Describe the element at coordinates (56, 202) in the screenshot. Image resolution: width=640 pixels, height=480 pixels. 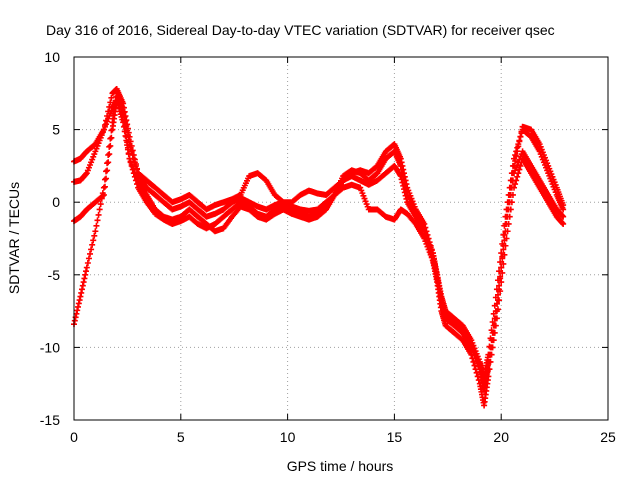
I see `y-tick-label: 0` at that location.